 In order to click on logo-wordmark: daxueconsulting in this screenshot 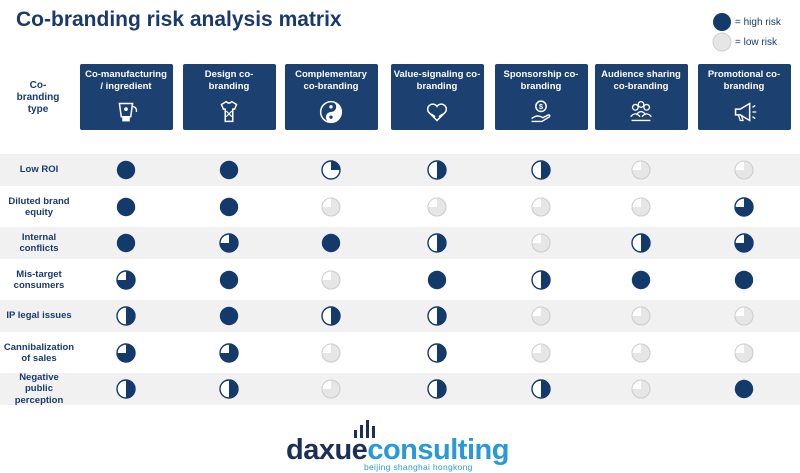, I will do `click(397, 450)`.